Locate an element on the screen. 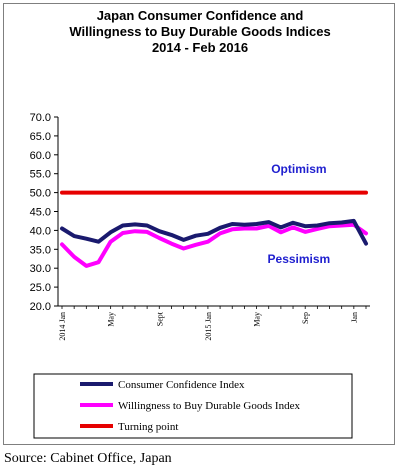  y-tick-label: 65.0 is located at coordinates (40, 137).